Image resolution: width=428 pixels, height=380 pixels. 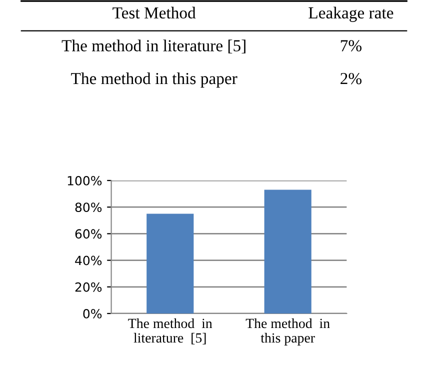 I want to click on y-tick-label: 20%, so click(x=88, y=287).